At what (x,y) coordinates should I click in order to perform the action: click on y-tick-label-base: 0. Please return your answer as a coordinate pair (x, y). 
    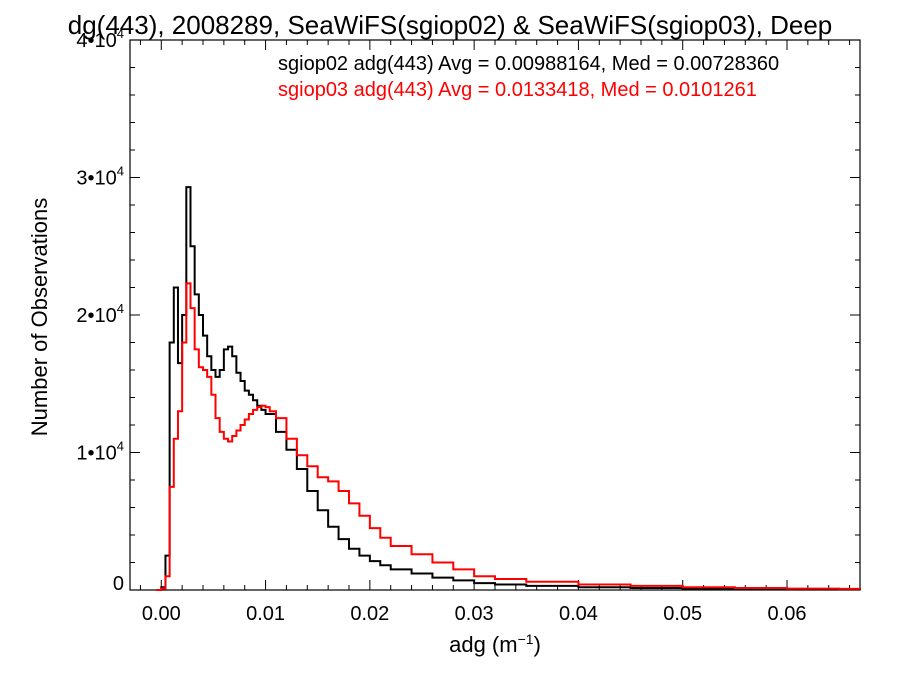
    Looking at the image, I should click on (118, 584).